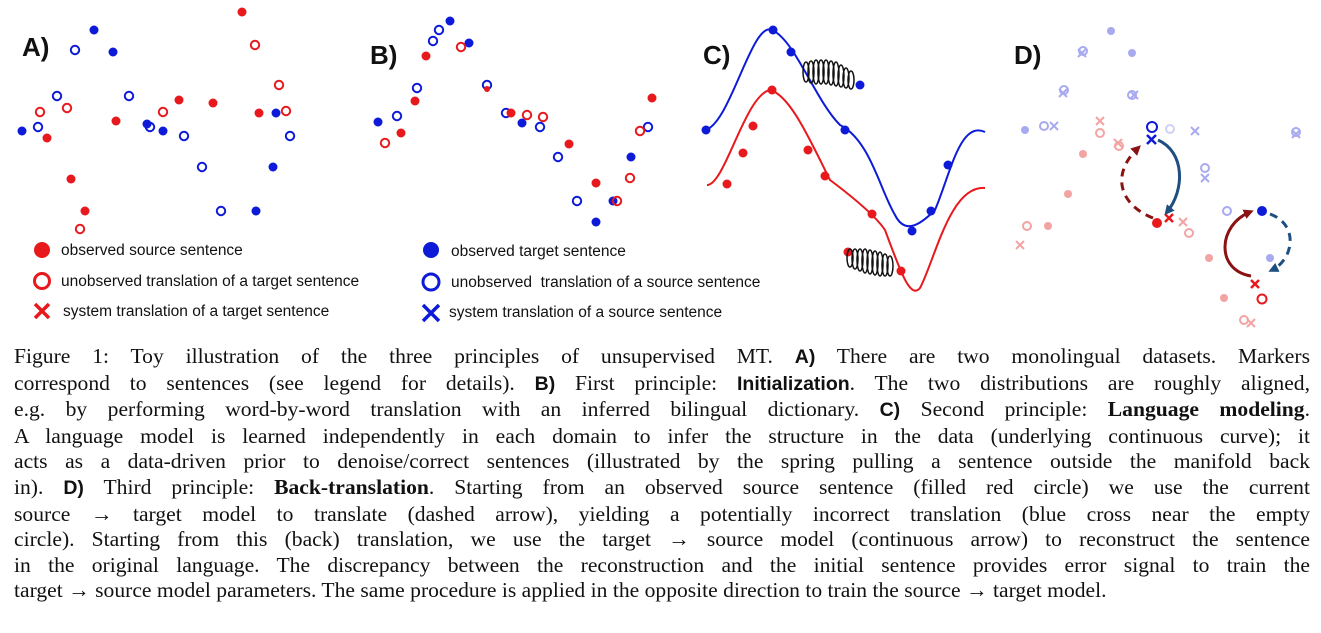 The width and height of the screenshot is (1321, 633). What do you see at coordinates (431, 282) in the screenshot?
I see `legend-unobserved-source-marker` at bounding box center [431, 282].